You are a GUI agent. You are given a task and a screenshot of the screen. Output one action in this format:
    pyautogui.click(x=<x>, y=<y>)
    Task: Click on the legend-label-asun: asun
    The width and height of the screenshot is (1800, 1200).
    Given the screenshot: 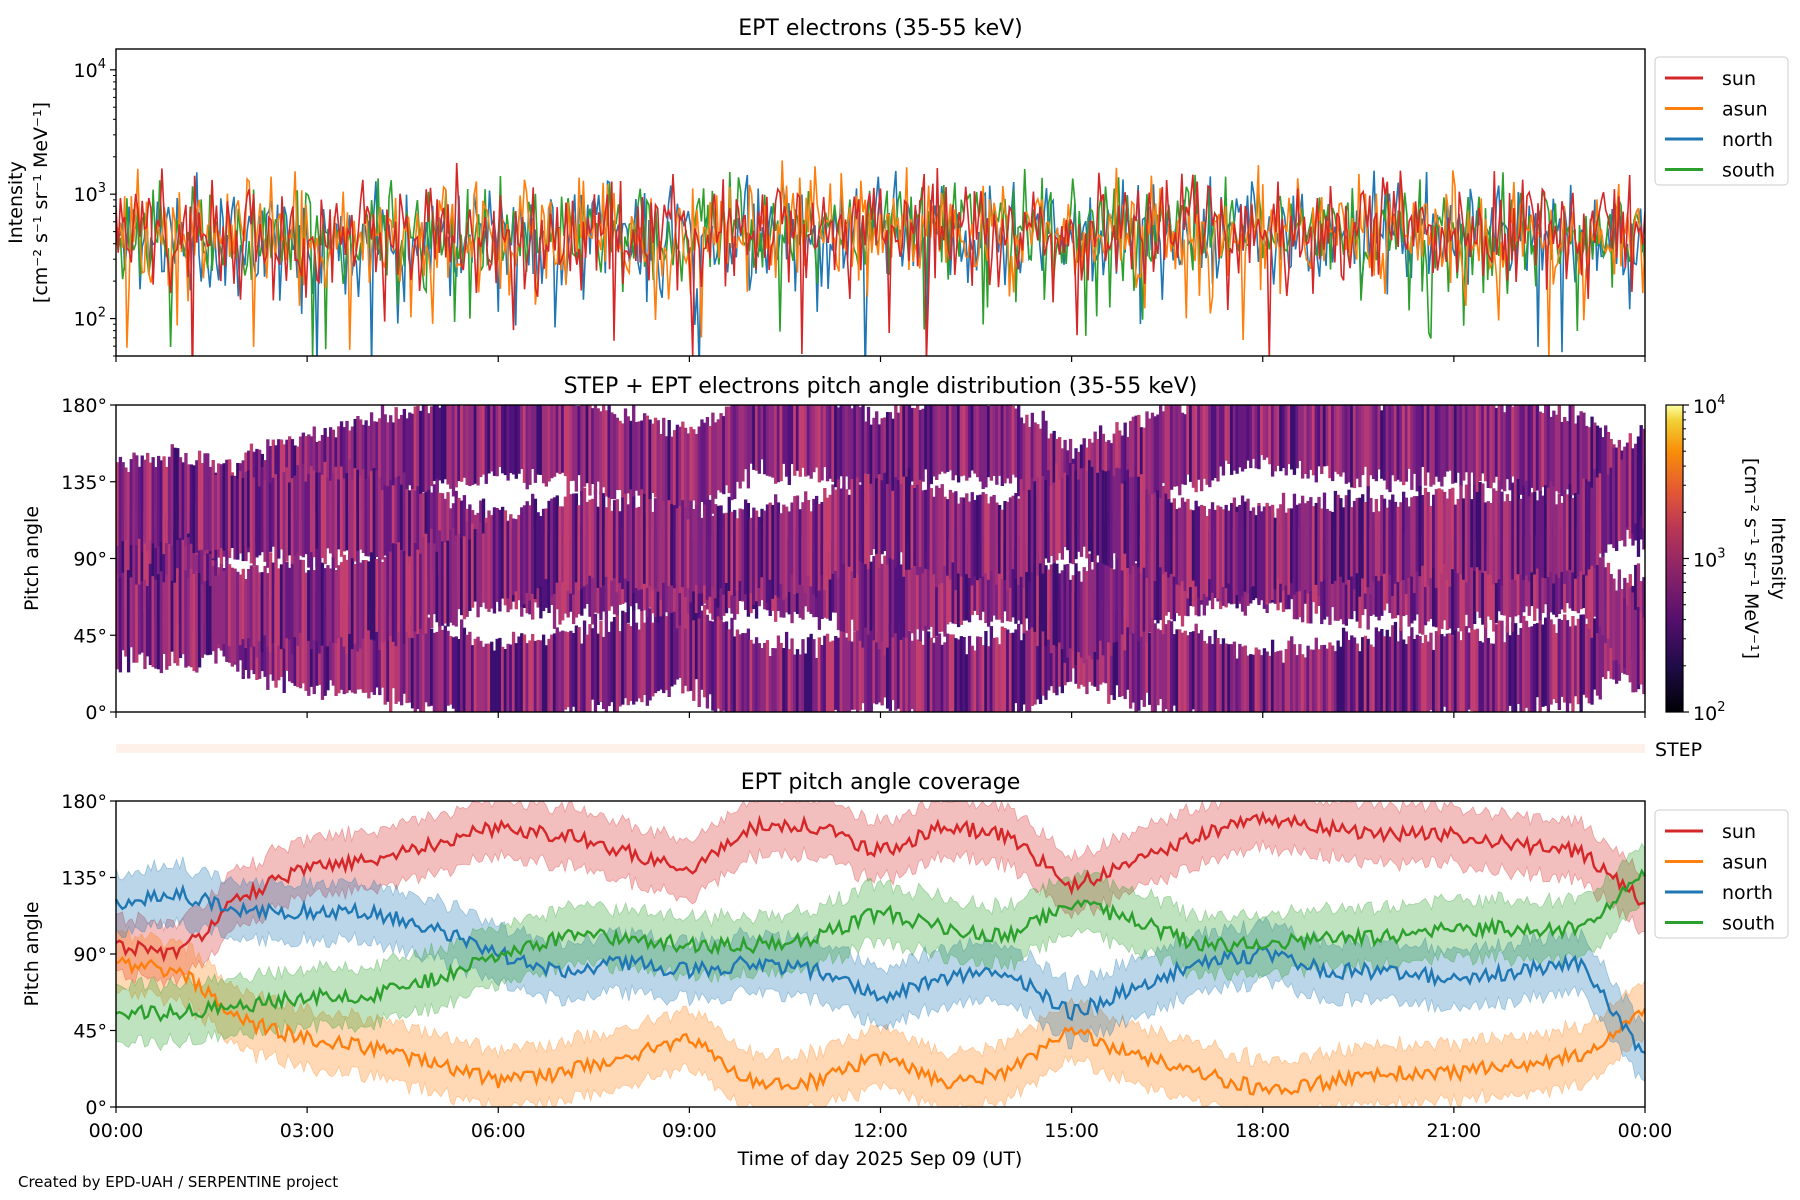 What is the action you would take?
    pyautogui.click(x=1745, y=110)
    